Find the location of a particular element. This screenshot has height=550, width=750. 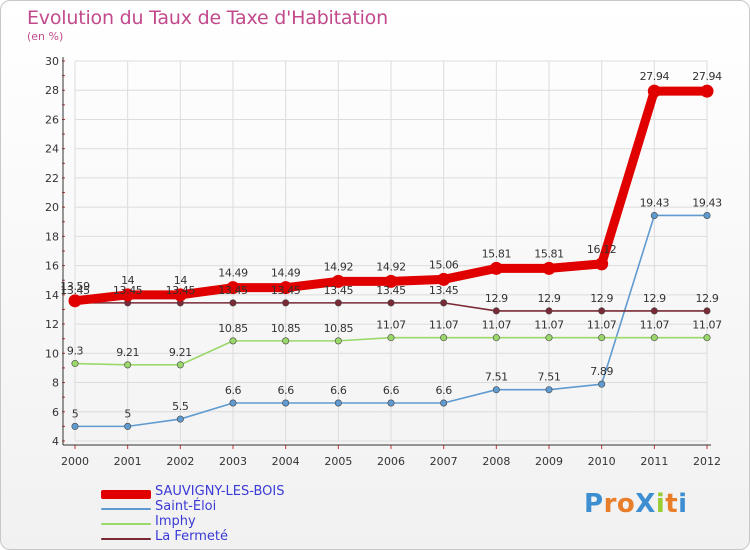

legend-swatch is located at coordinates (126, 494).